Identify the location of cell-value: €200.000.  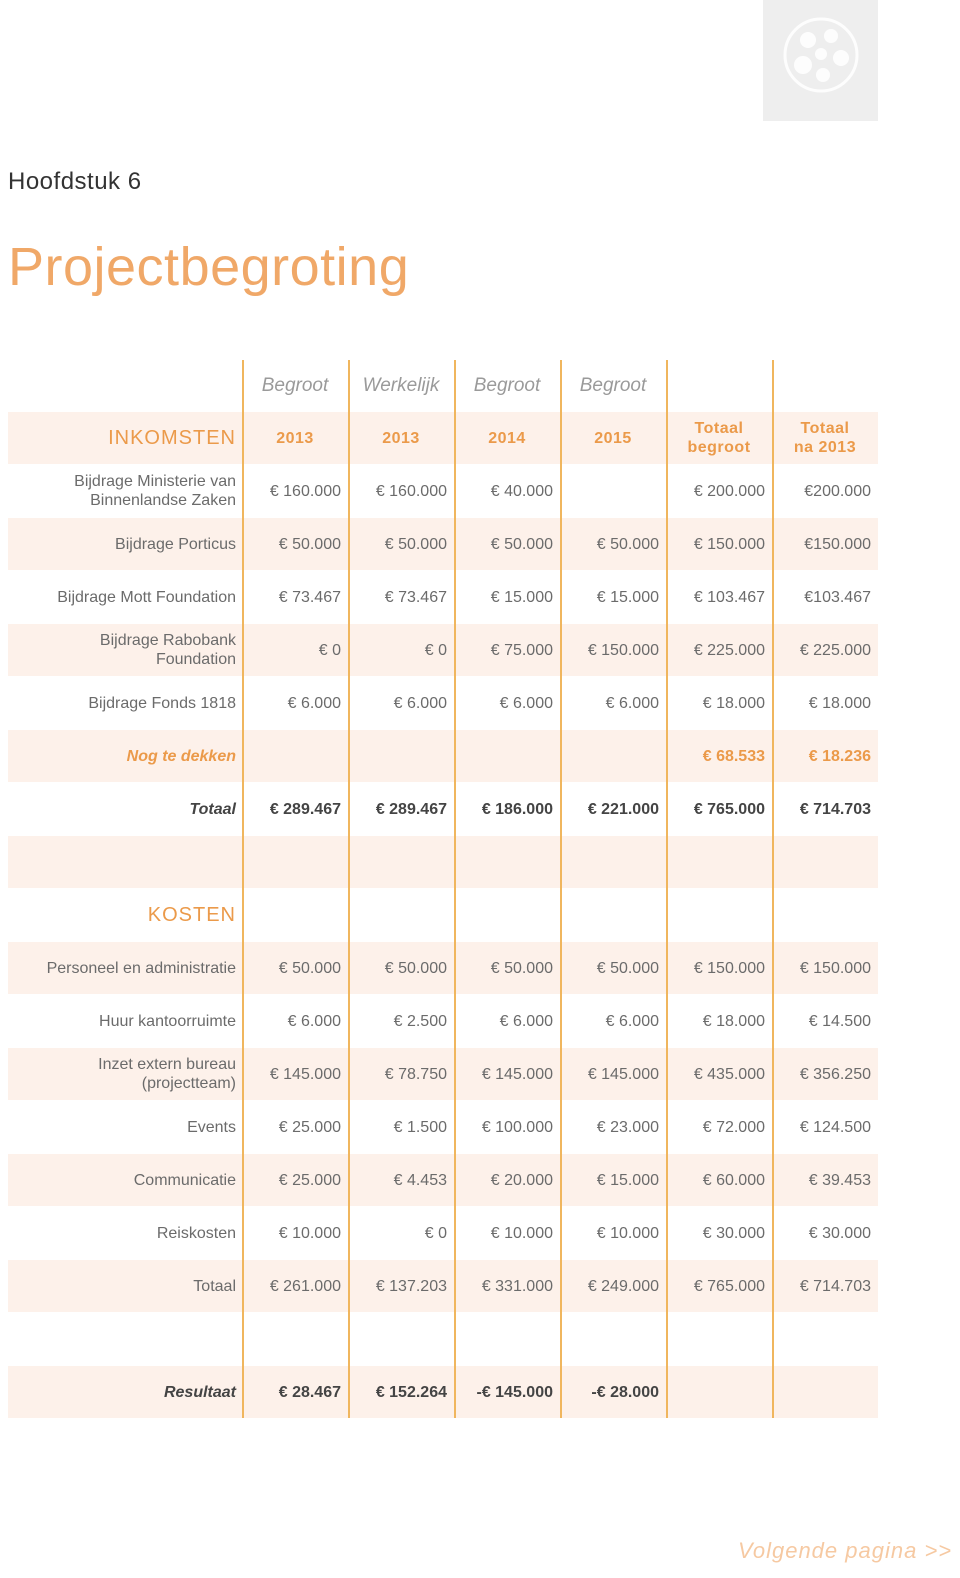
(837, 491).